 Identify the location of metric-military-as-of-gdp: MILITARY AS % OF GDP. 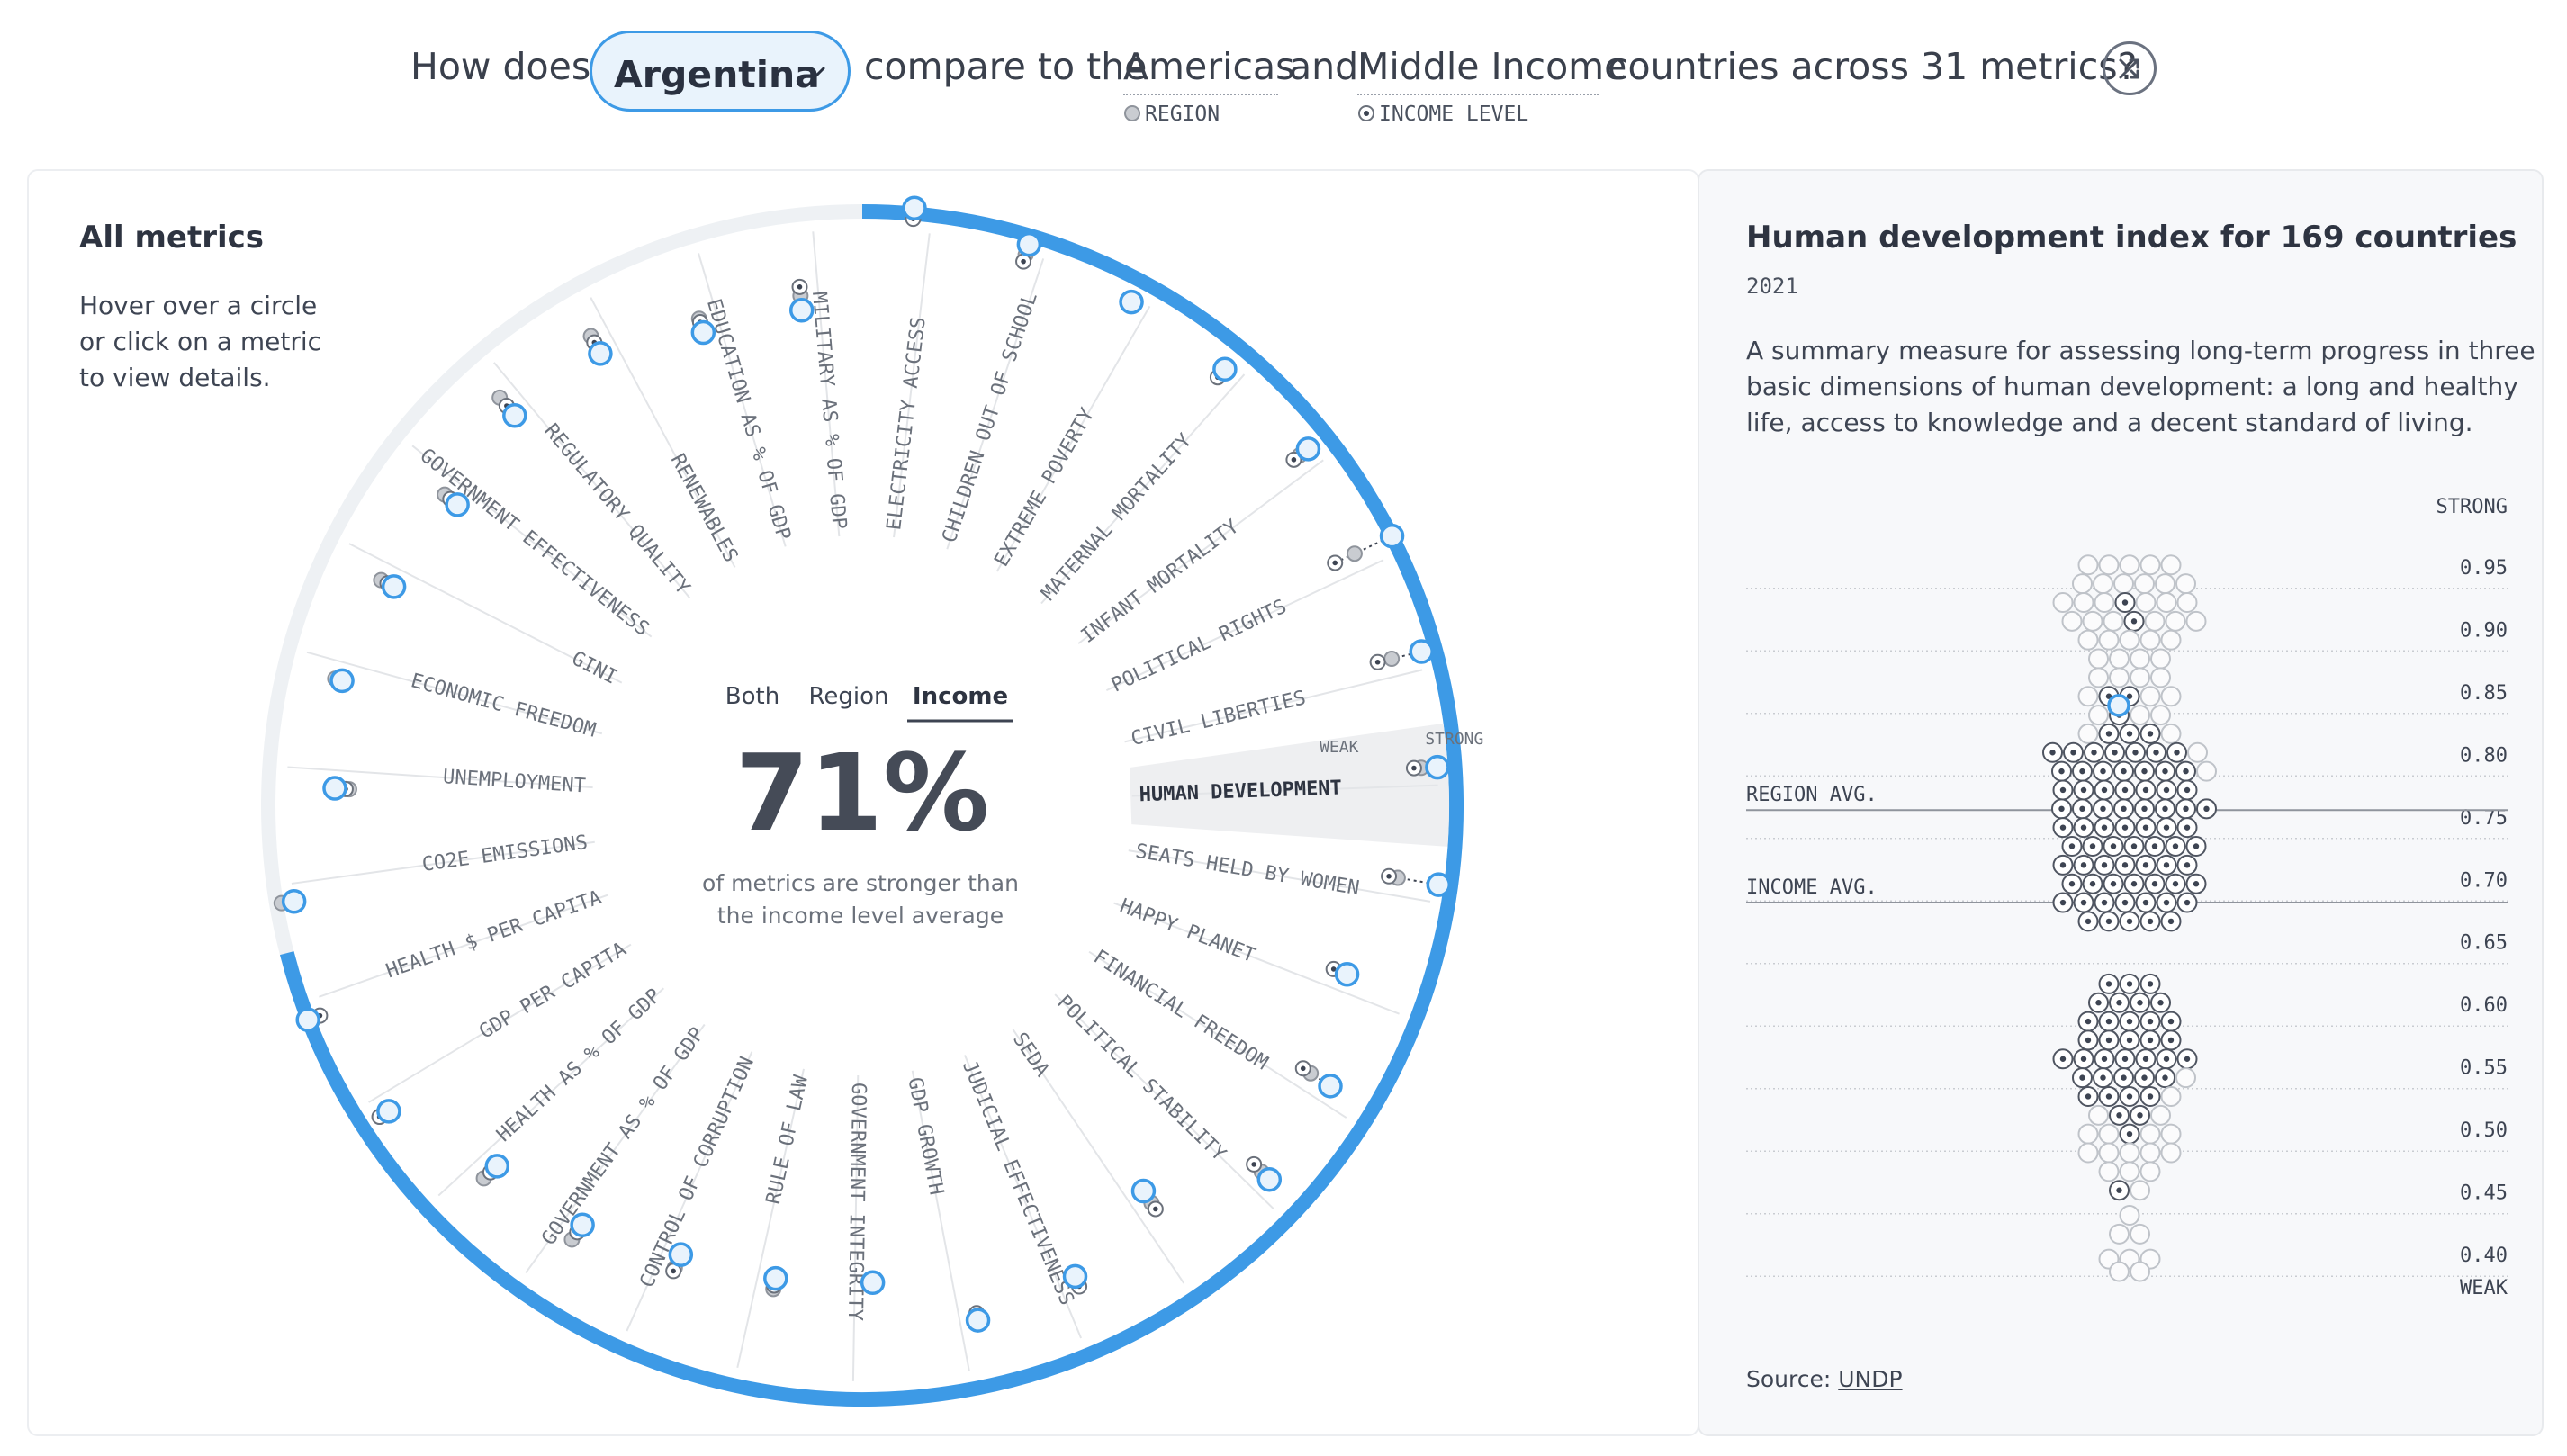
(819, 384).